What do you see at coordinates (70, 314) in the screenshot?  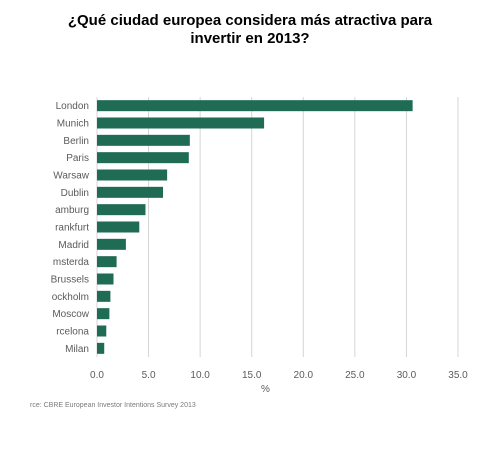 I see `category-label-moscow: Moscow` at bounding box center [70, 314].